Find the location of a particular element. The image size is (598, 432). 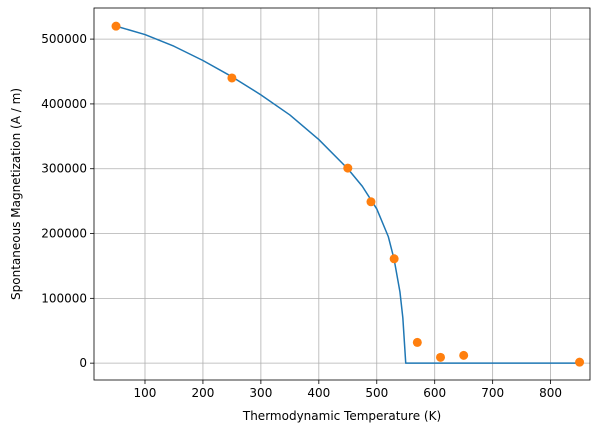

x-tick-label: 400 is located at coordinates (318, 393).